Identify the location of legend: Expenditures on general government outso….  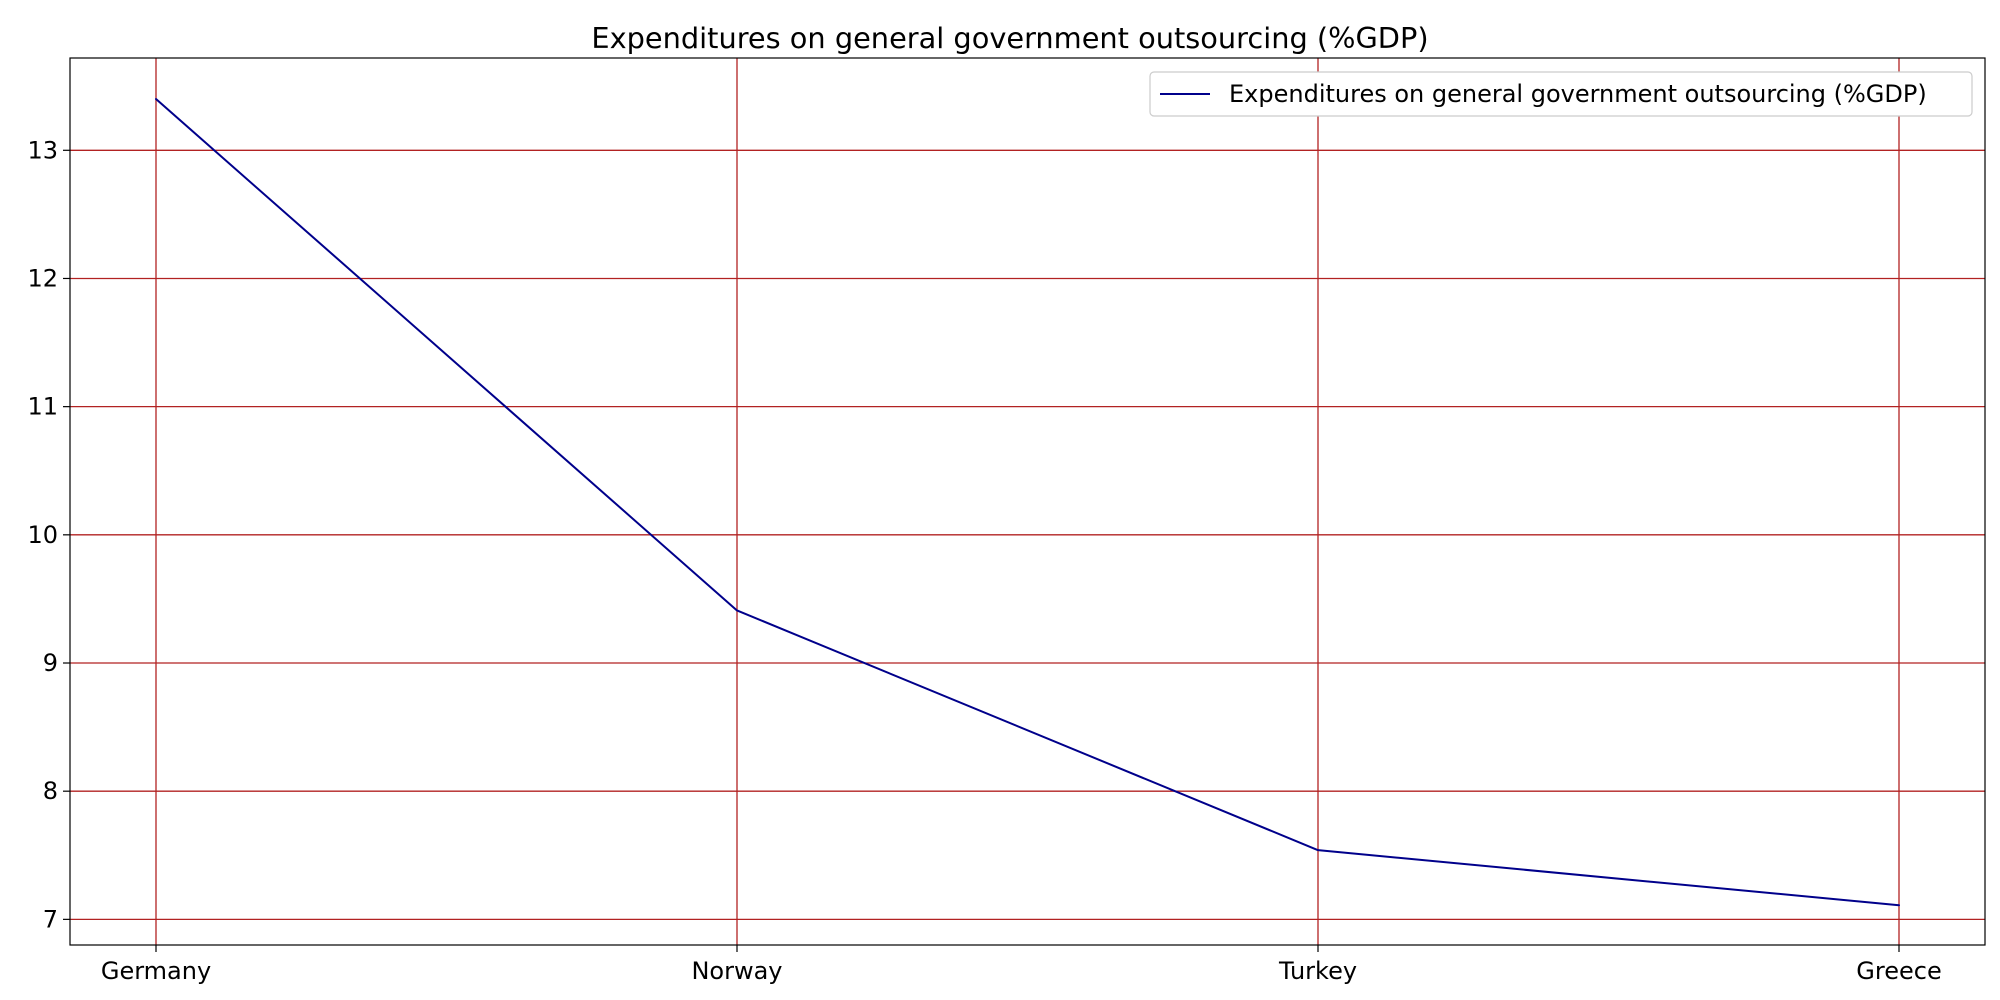
(1561, 94).